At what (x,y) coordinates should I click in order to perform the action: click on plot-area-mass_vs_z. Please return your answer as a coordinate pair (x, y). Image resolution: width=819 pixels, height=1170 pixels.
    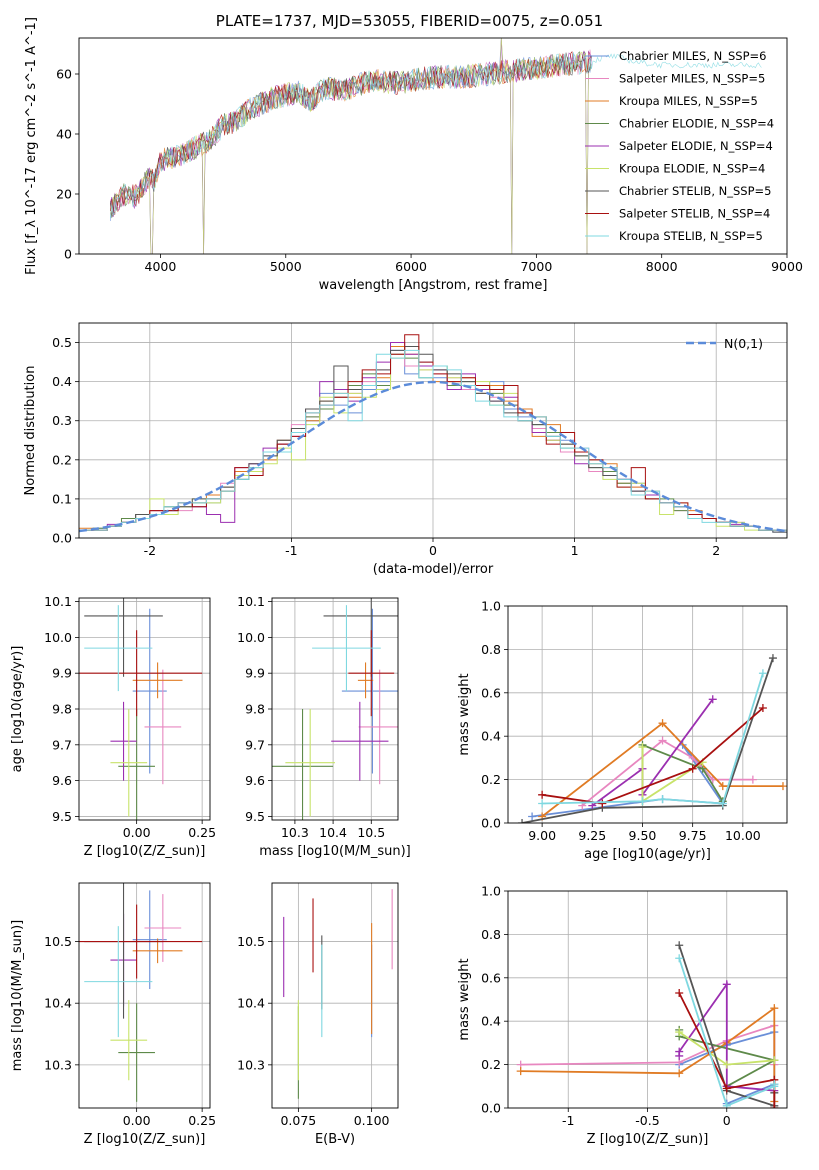
    Looking at the image, I should click on (141, 992).